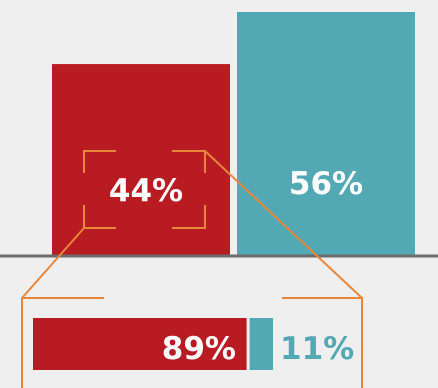  I want to click on zoom-frame-right, so click(322, 342).